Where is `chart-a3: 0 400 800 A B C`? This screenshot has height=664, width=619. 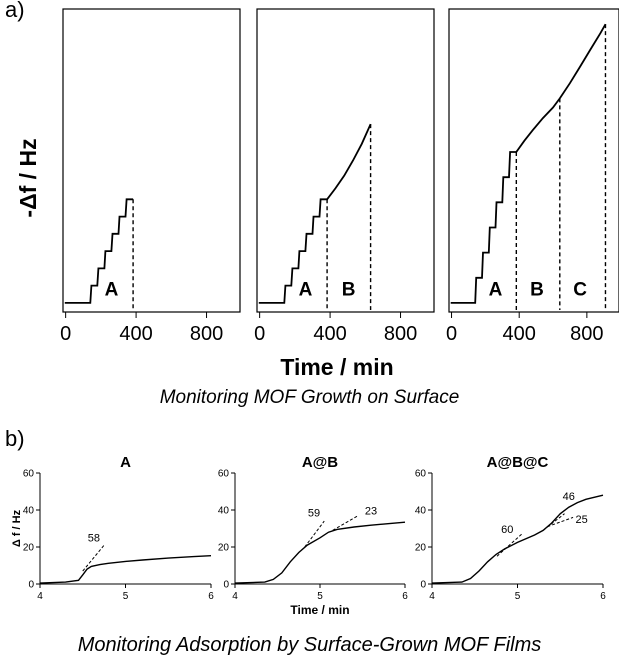 chart-a3: 0 400 800 A B C is located at coordinates (532, 176).